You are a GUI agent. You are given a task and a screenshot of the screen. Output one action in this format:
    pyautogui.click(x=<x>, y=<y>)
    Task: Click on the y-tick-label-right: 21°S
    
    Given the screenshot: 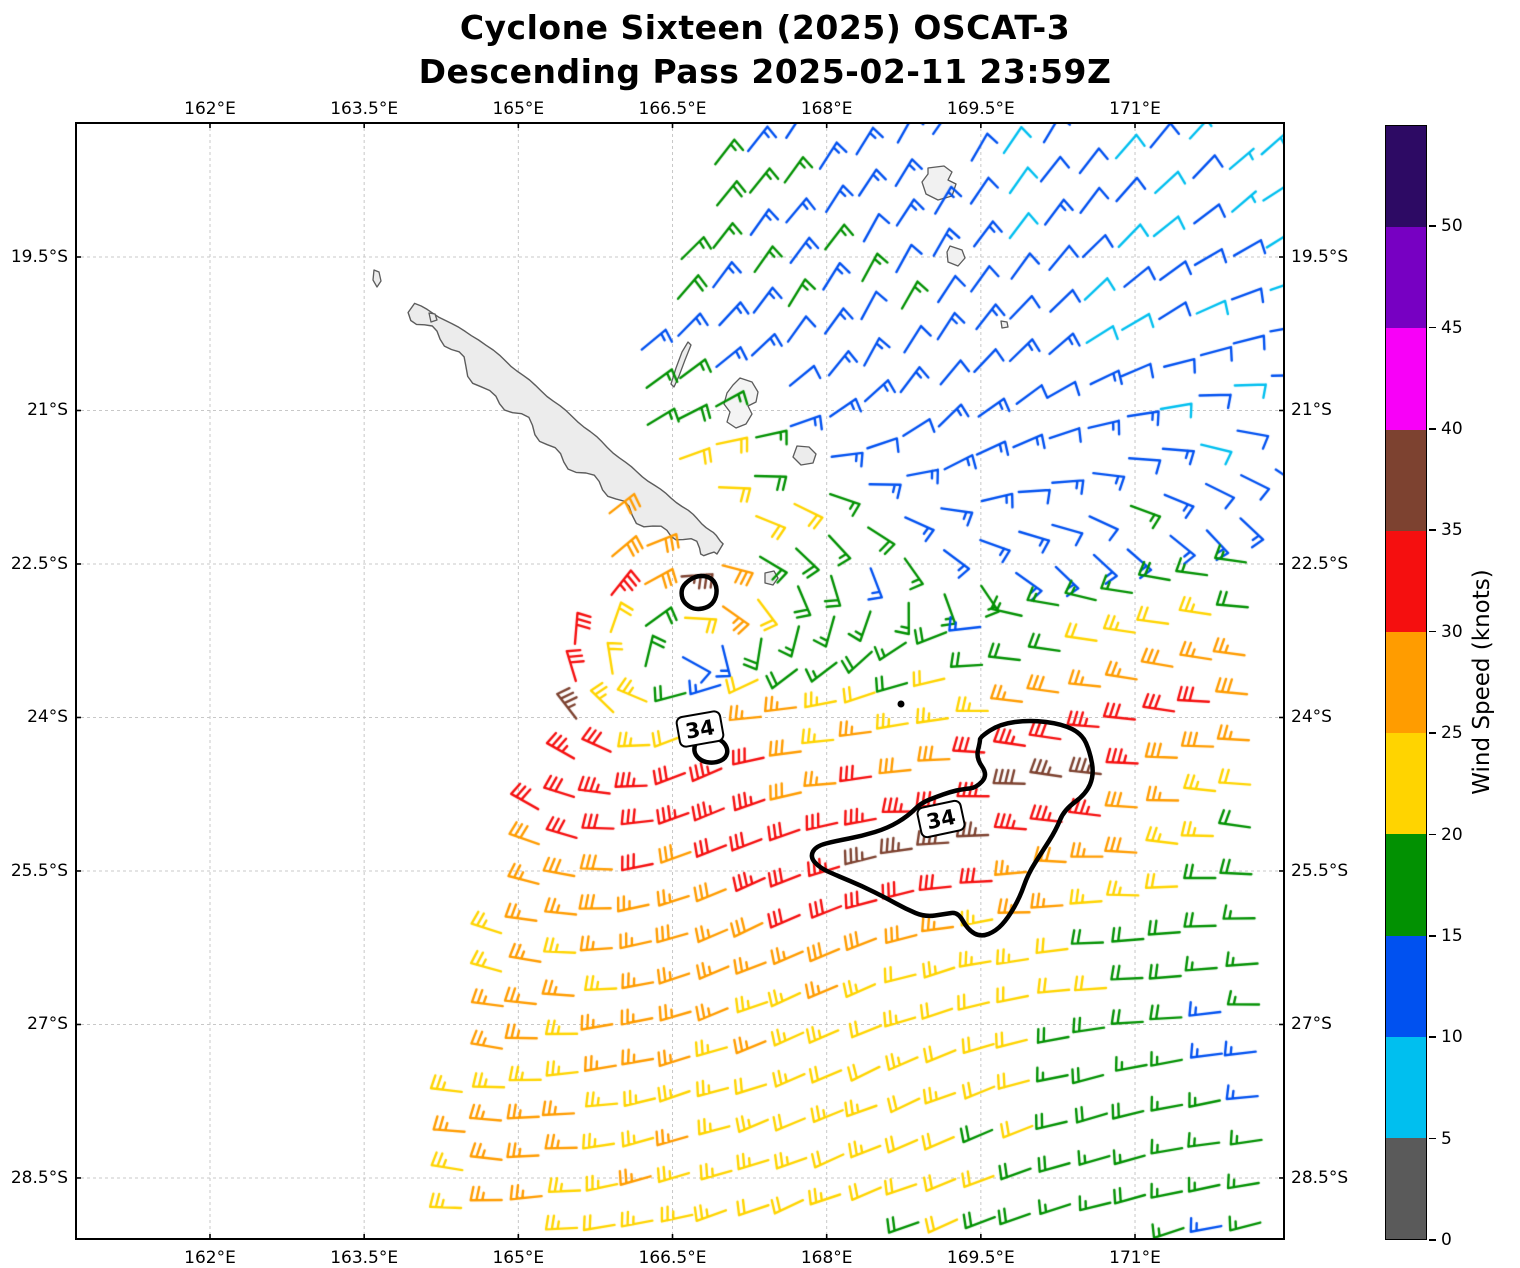 What is the action you would take?
    pyautogui.click(x=1311, y=410)
    